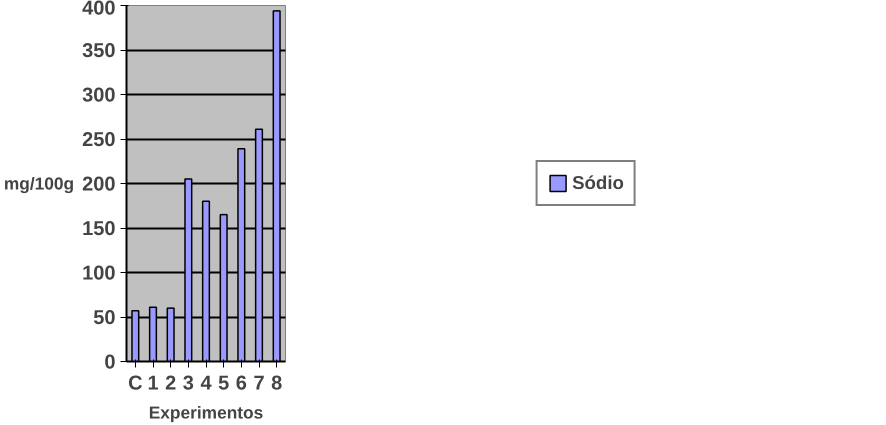  What do you see at coordinates (224, 383) in the screenshot?
I see `x-tick-label: 5` at bounding box center [224, 383].